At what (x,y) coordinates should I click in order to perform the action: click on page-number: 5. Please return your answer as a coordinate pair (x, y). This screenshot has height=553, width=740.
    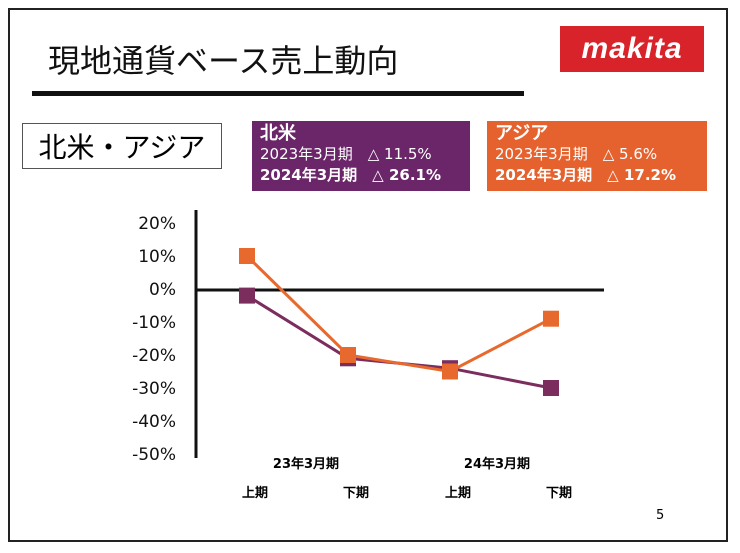
    Looking at the image, I should click on (660, 515).